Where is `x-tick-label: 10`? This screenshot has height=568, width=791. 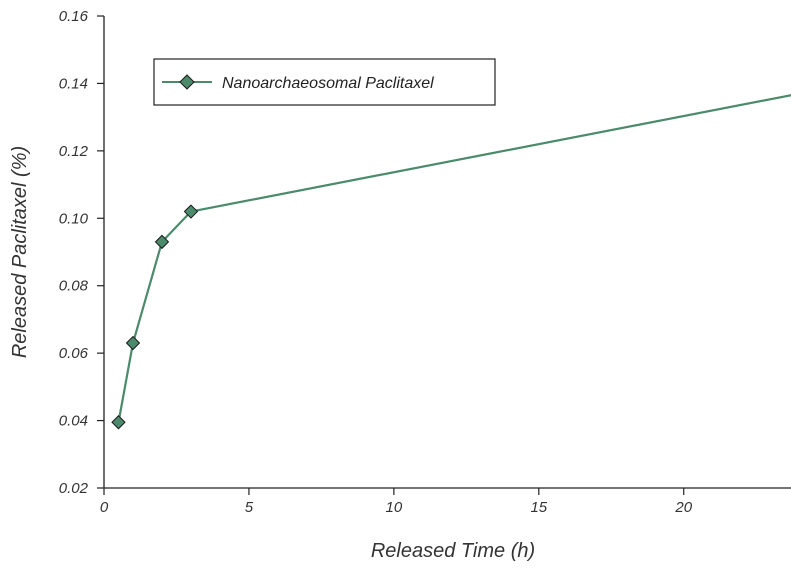
x-tick-label: 10 is located at coordinates (394, 507).